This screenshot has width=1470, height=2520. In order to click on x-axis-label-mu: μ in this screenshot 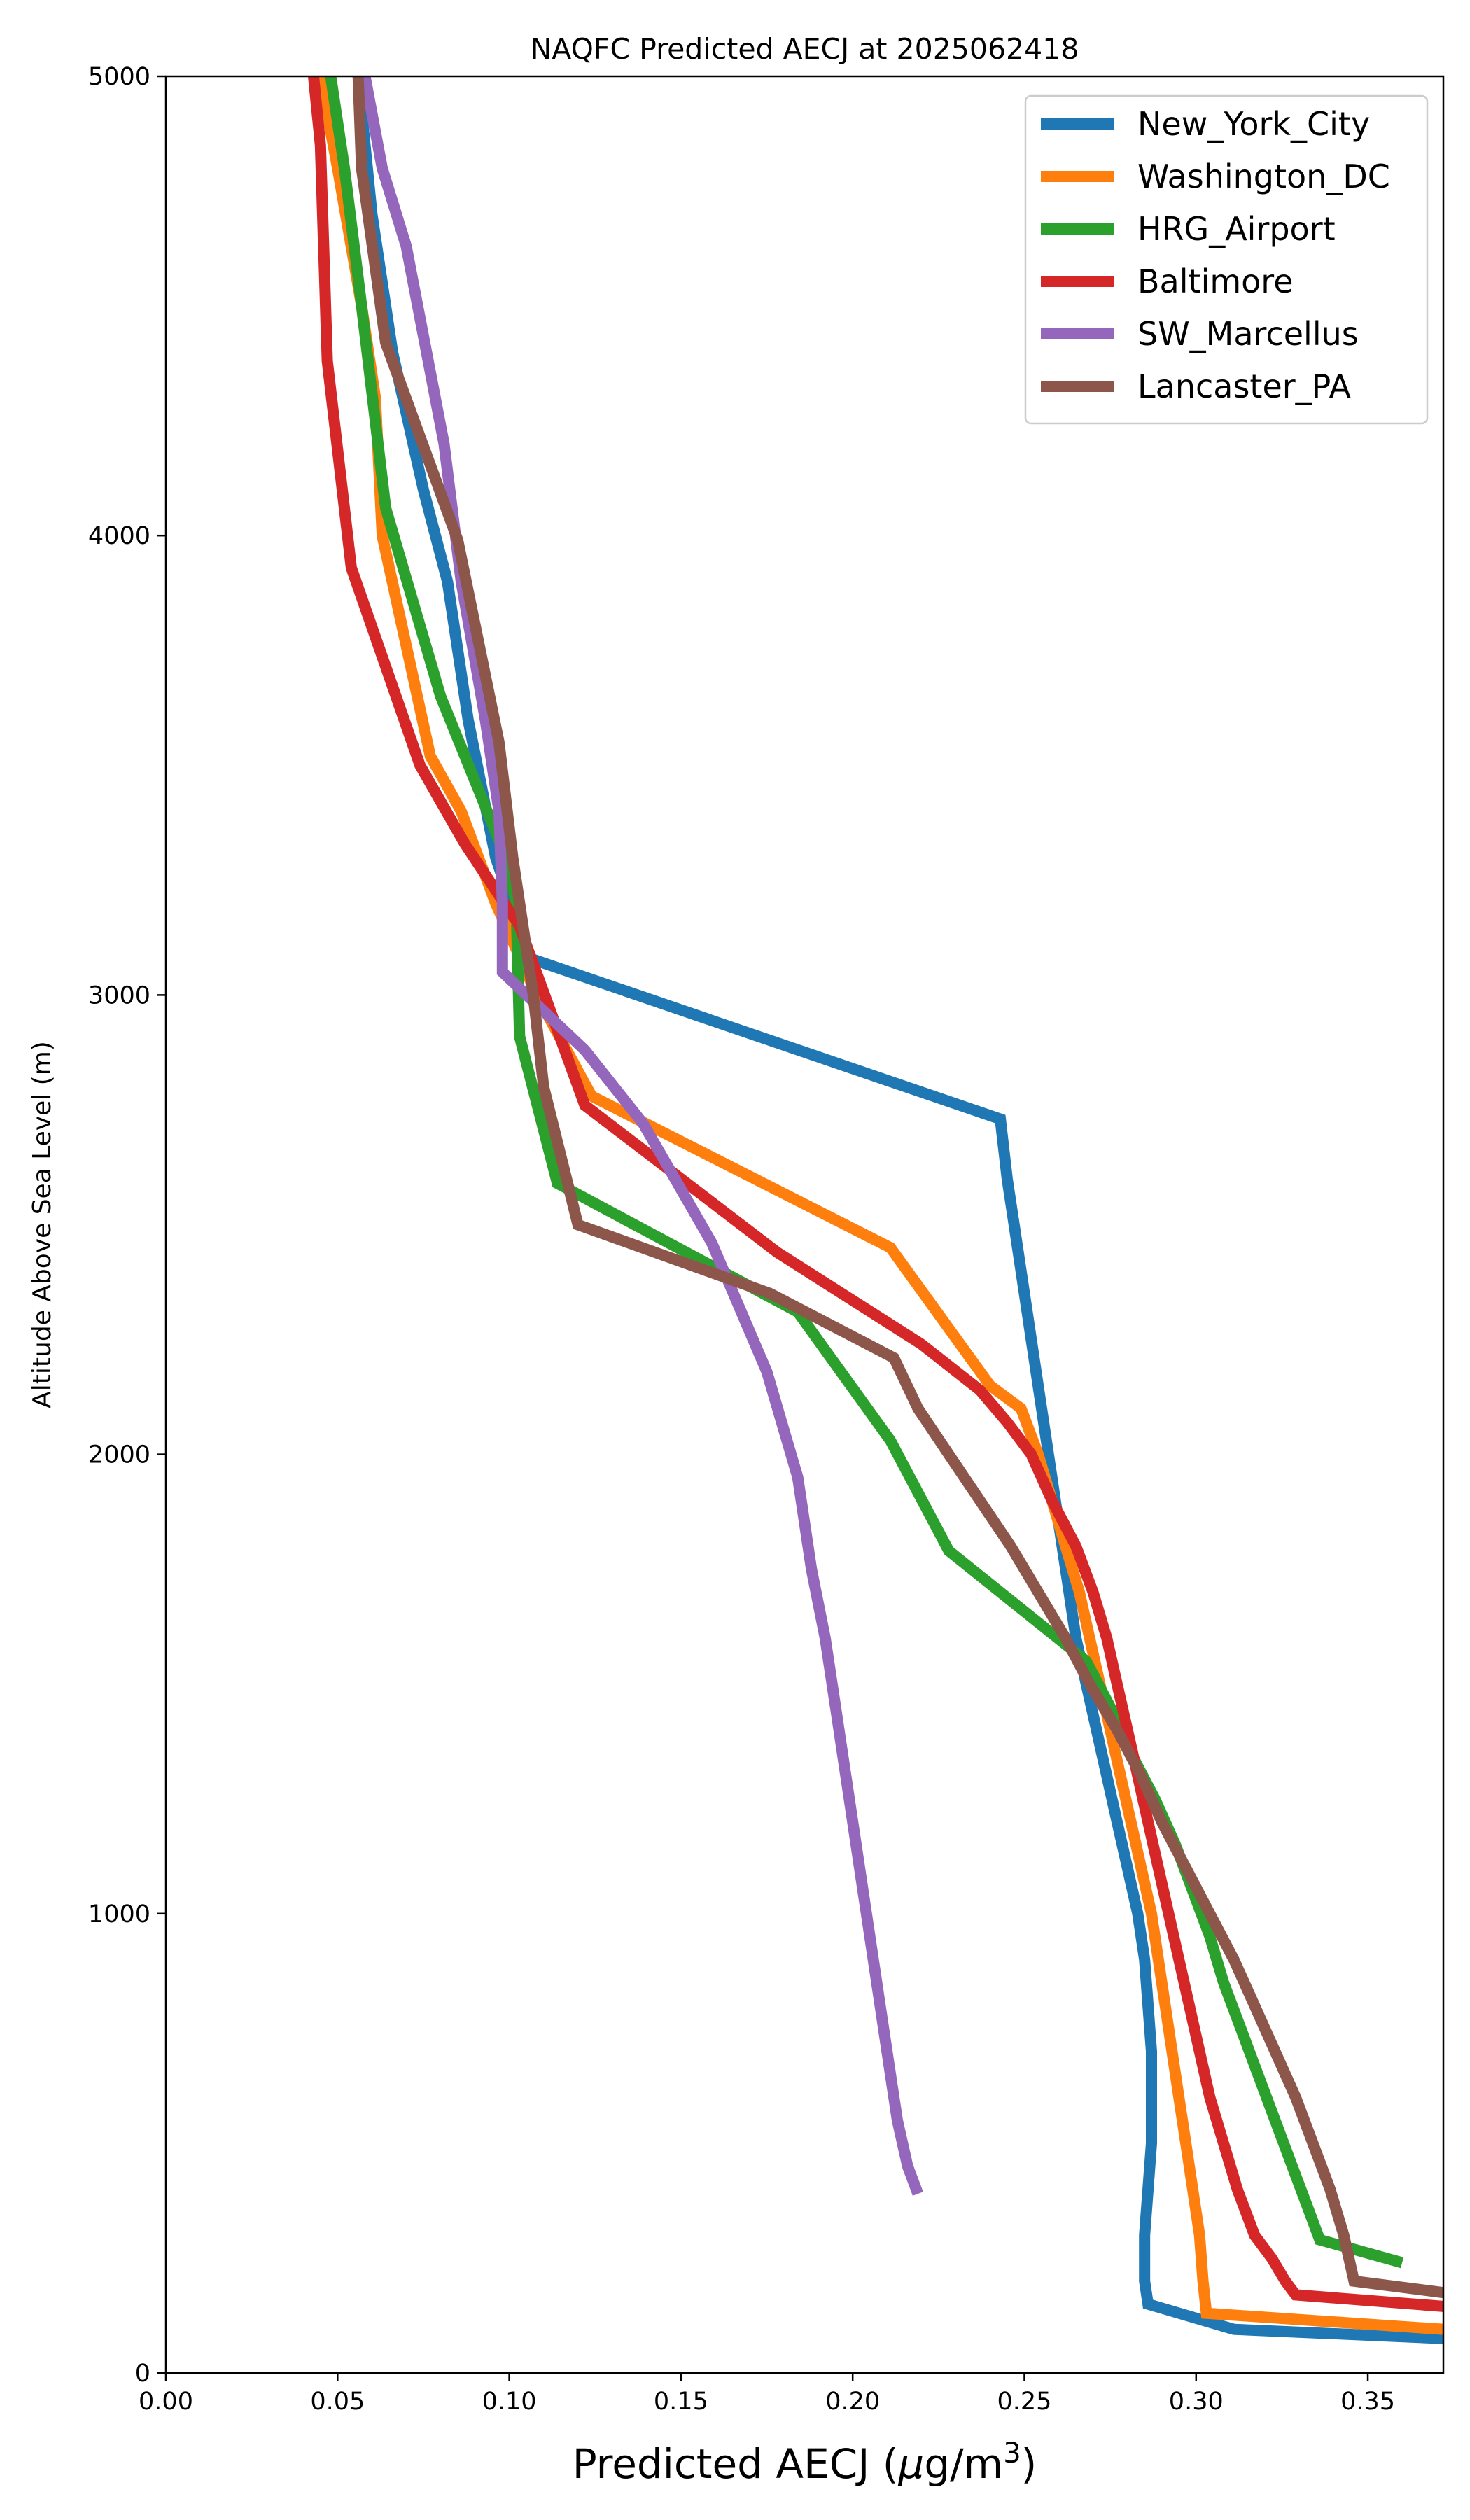, I will do `click(910, 2464)`.